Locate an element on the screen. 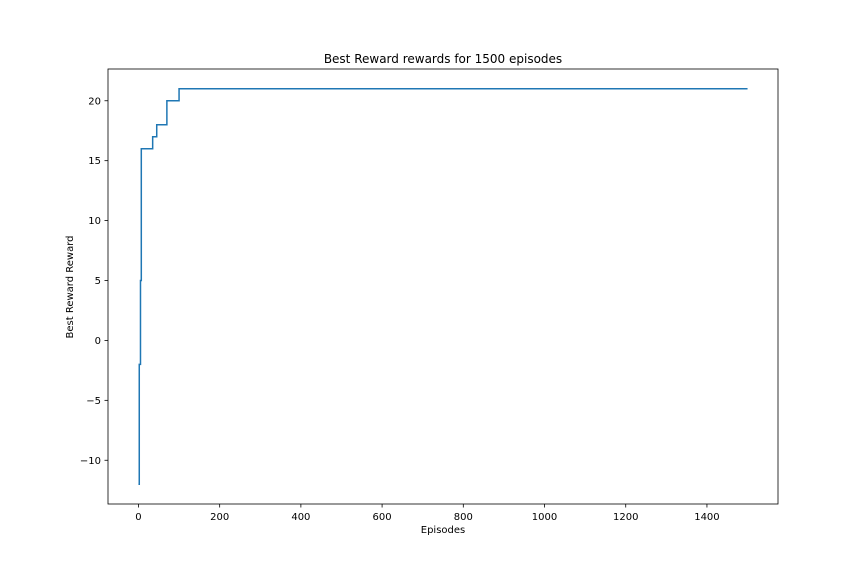  y-axis: −10 −5 0 5 10 15 20 is located at coordinates (94, 281).